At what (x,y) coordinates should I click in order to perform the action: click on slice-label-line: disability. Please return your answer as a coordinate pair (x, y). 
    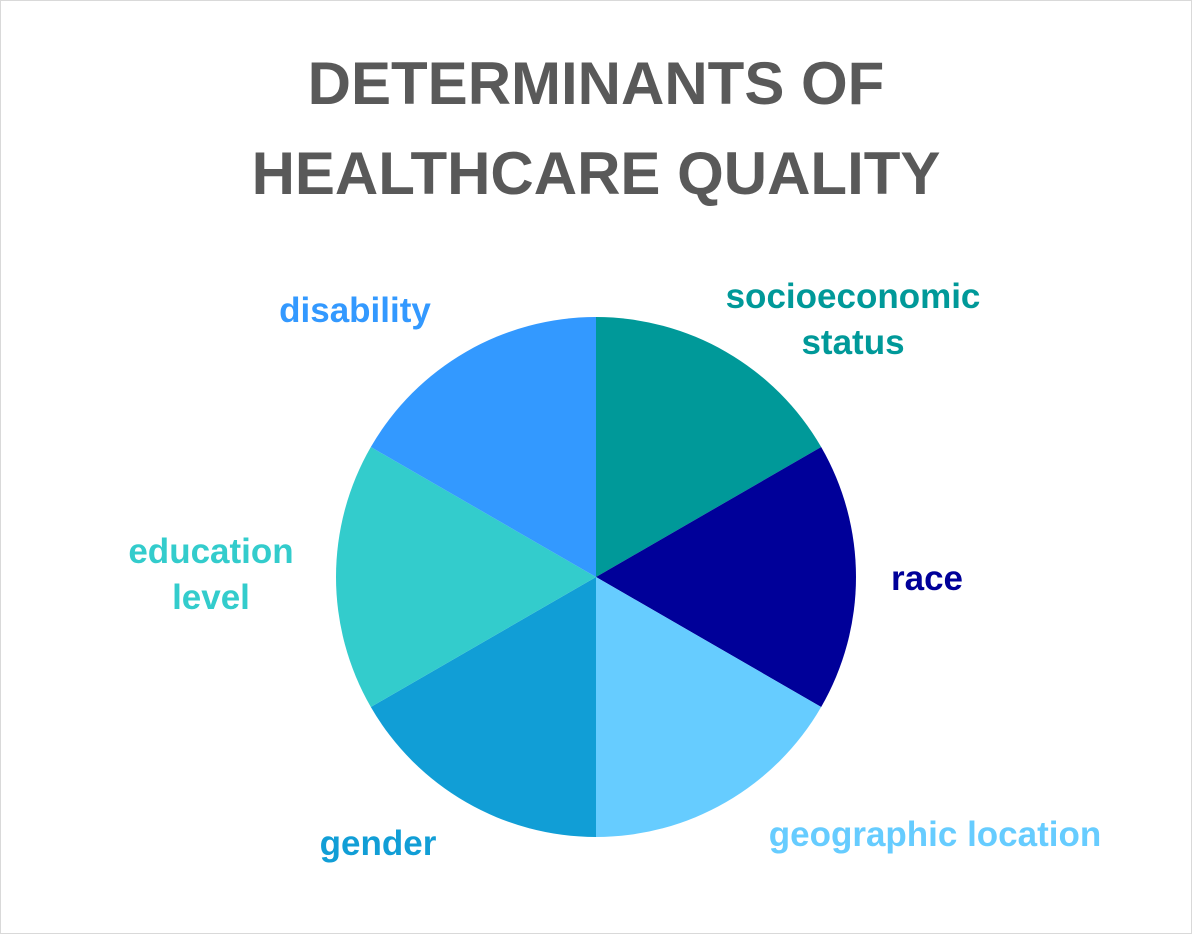
    Looking at the image, I should click on (355, 310).